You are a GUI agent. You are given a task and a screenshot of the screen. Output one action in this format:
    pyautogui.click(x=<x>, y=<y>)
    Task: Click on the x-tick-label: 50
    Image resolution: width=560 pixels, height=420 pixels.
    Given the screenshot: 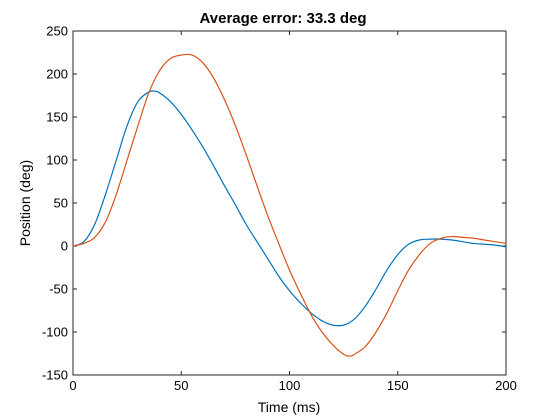 What is the action you would take?
    pyautogui.click(x=181, y=385)
    